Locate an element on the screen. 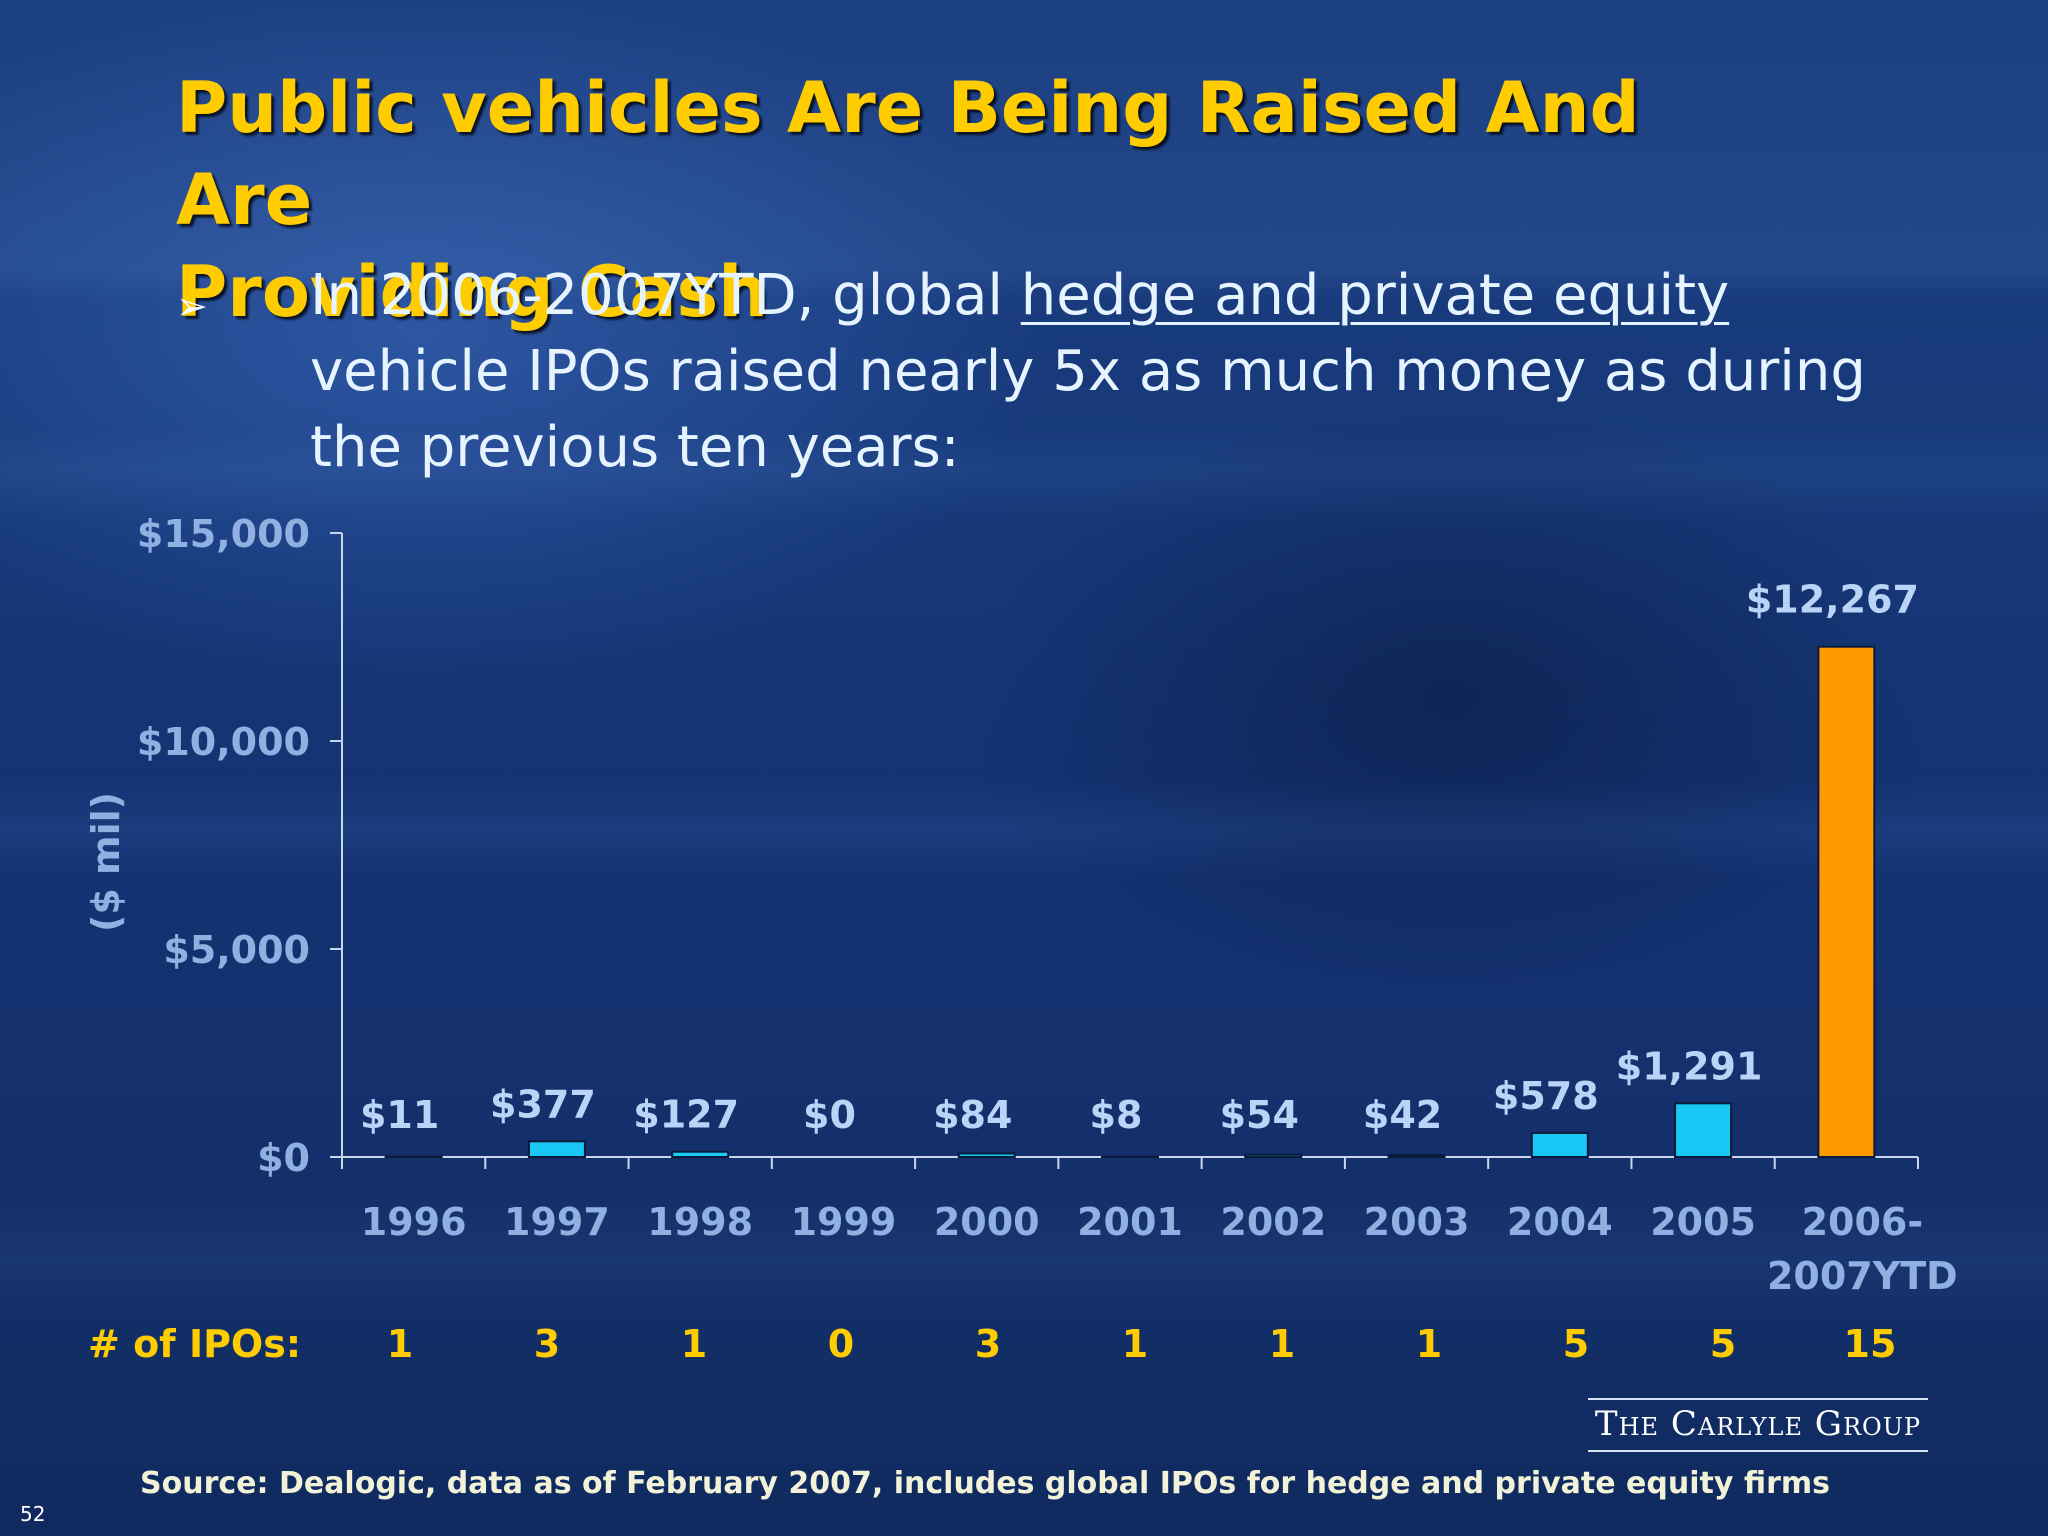 The width and height of the screenshot is (2048, 1536). bullet-prefix: In 2006-2007YTD, global is located at coordinates (665, 295).